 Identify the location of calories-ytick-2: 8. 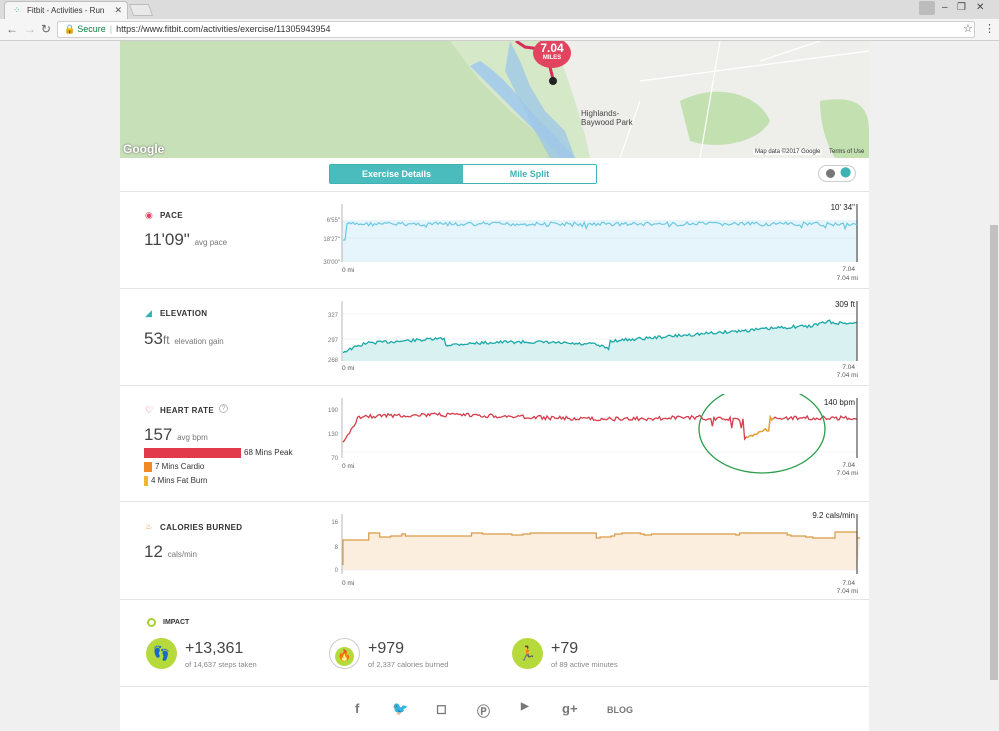
(337, 548).